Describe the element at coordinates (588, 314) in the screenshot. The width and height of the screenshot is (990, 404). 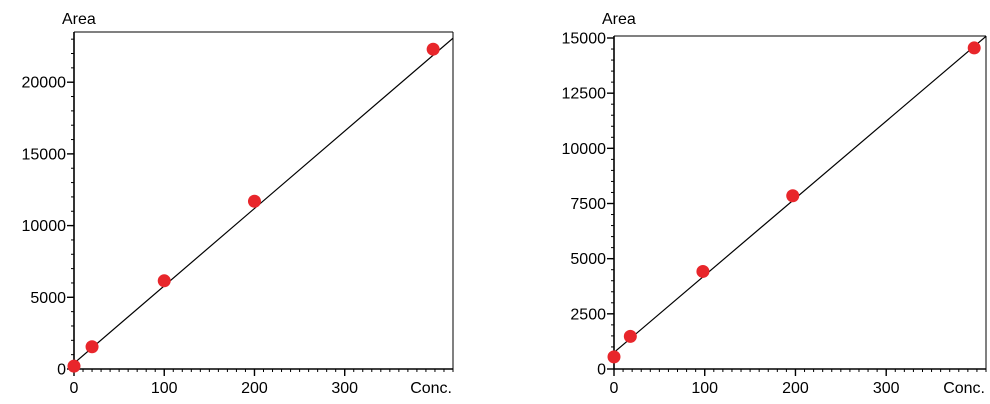
I see `y-tick-label: 2500` at that location.